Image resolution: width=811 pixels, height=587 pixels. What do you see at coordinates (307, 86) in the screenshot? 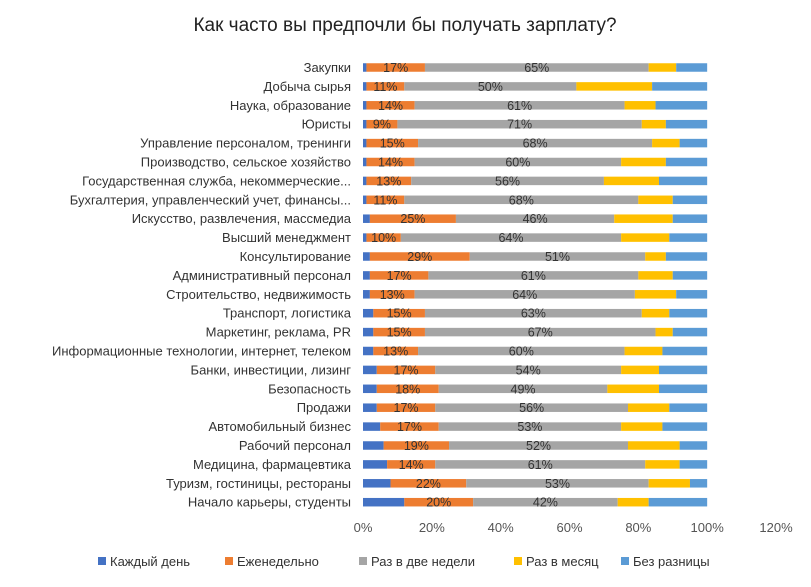
I see `category-label: Добыча сырья` at bounding box center [307, 86].